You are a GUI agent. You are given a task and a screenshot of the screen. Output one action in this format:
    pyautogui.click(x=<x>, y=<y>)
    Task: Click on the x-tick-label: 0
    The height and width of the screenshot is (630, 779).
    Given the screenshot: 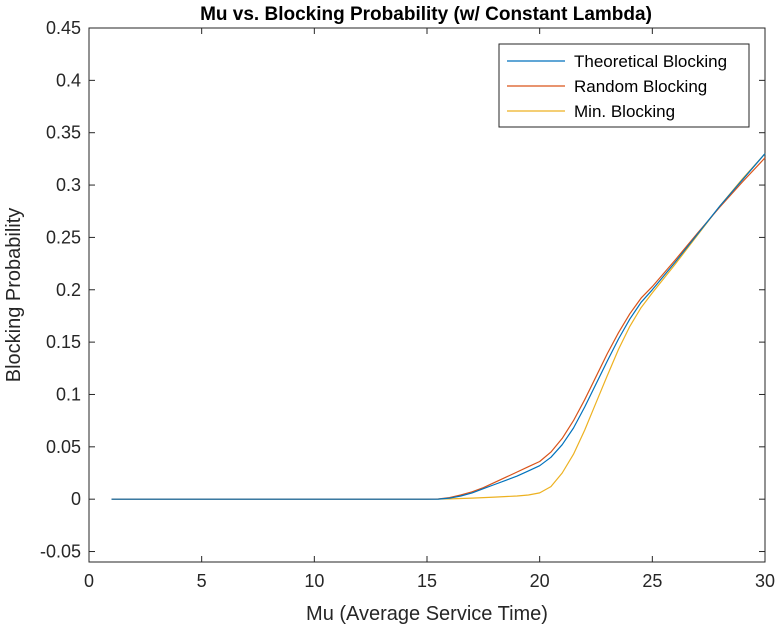 What is the action you would take?
    pyautogui.click(x=89, y=581)
    